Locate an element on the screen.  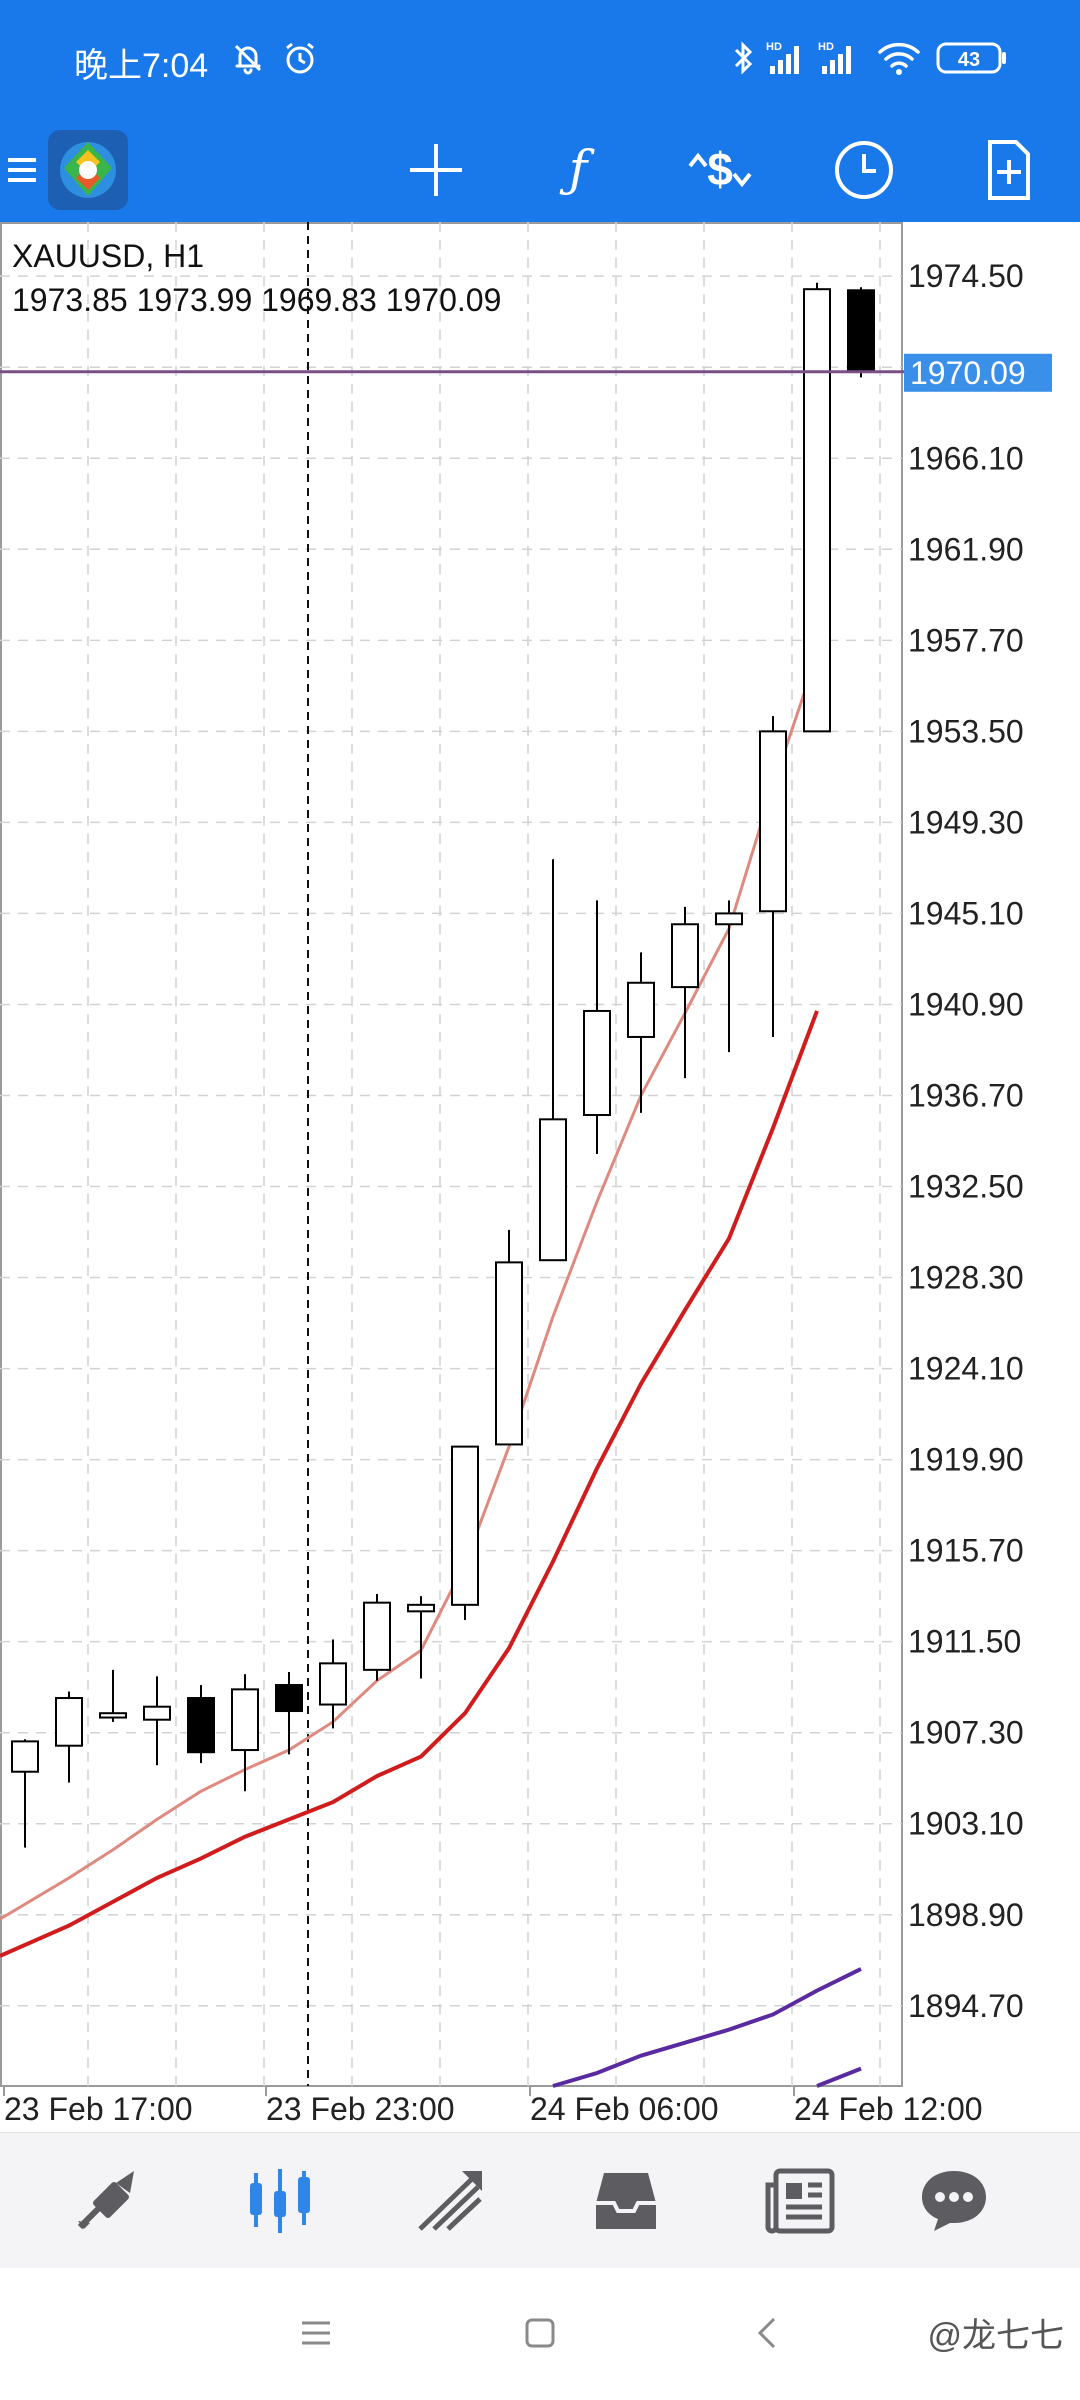
app-logo-icon is located at coordinates (88, 170).